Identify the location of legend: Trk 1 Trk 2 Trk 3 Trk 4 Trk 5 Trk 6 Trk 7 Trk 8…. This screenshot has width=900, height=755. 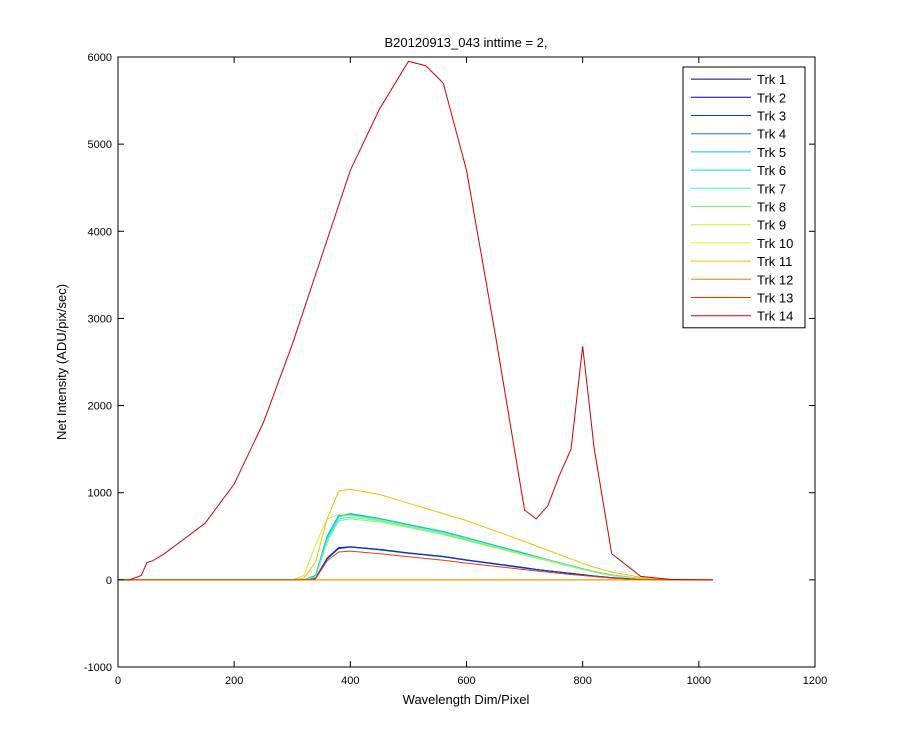
(744, 197).